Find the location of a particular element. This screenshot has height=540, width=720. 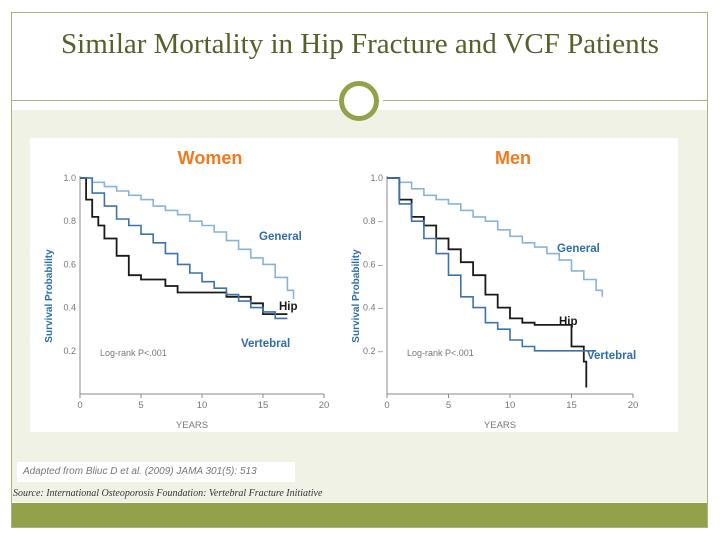

men-label-general: General is located at coordinates (578, 249).